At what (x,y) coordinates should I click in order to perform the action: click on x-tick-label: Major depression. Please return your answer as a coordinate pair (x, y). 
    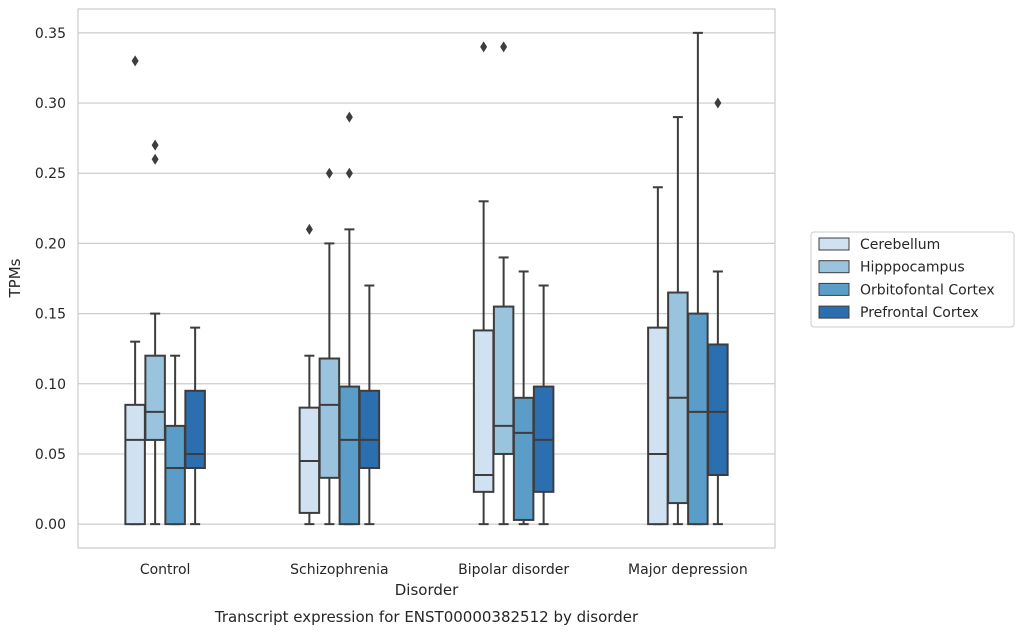
    Looking at the image, I should click on (688, 570).